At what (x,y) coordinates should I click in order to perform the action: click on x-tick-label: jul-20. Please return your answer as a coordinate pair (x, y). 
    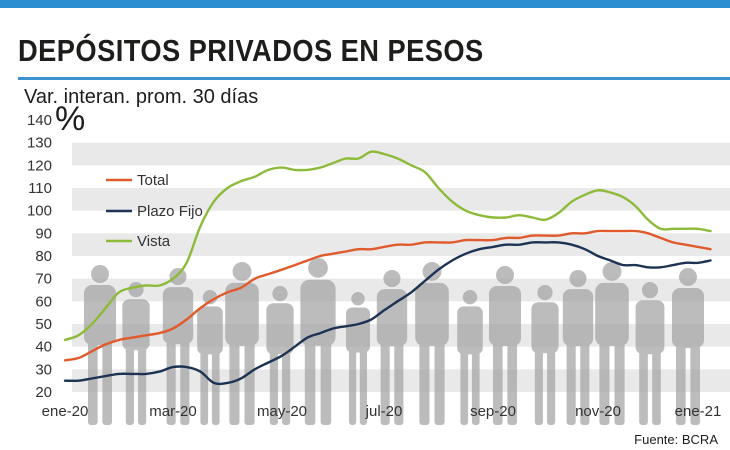
    Looking at the image, I should click on (384, 411).